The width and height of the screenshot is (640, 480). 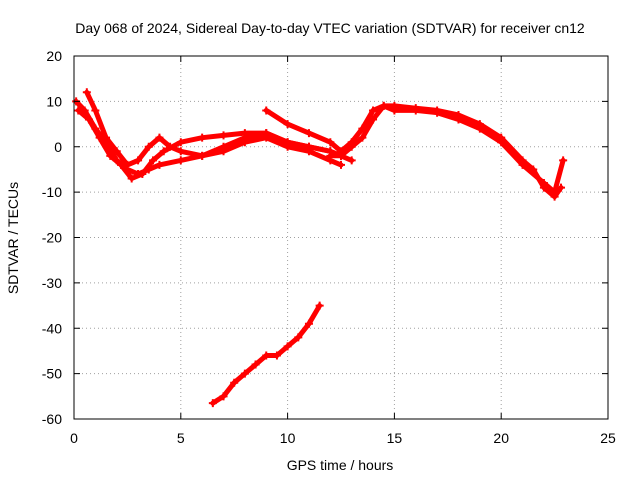 What do you see at coordinates (52, 283) in the screenshot?
I see `y-tick-label: -30` at bounding box center [52, 283].